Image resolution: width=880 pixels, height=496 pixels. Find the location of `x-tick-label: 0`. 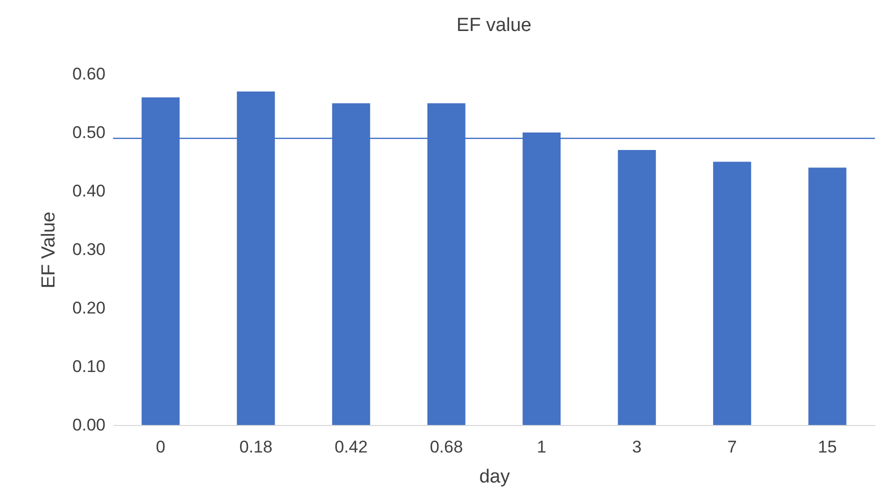

x-tick-label: 0 is located at coordinates (161, 447).